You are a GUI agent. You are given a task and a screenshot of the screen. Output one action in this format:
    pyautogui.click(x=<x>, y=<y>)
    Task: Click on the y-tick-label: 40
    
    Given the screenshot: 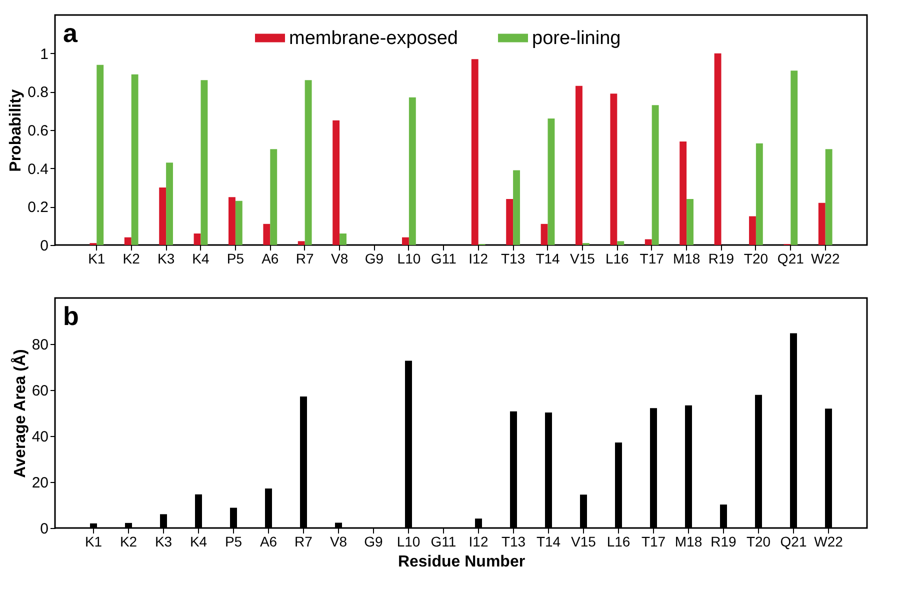 What is the action you would take?
    pyautogui.click(x=40, y=437)
    